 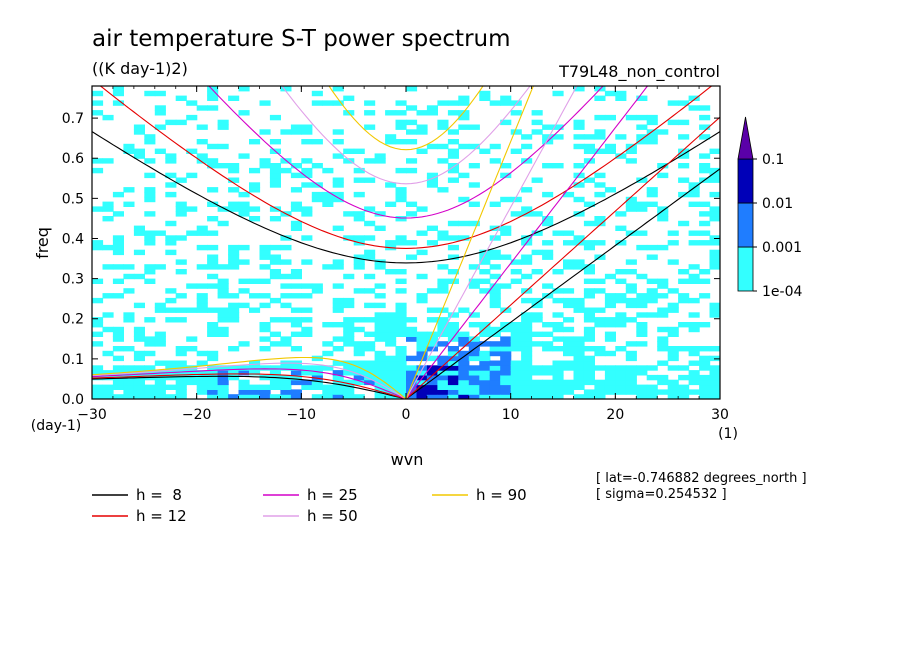 I want to click on colorbar-label: 1e-04, so click(x=782, y=292).